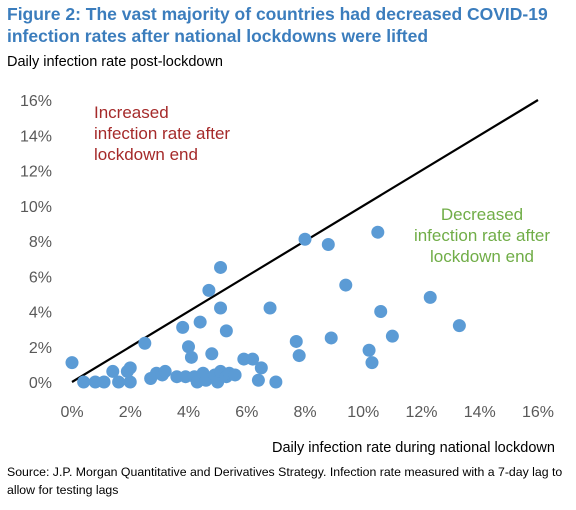 Image resolution: width=576 pixels, height=510 pixels. What do you see at coordinates (40, 313) in the screenshot?
I see `y-tick-label: 4%` at bounding box center [40, 313].